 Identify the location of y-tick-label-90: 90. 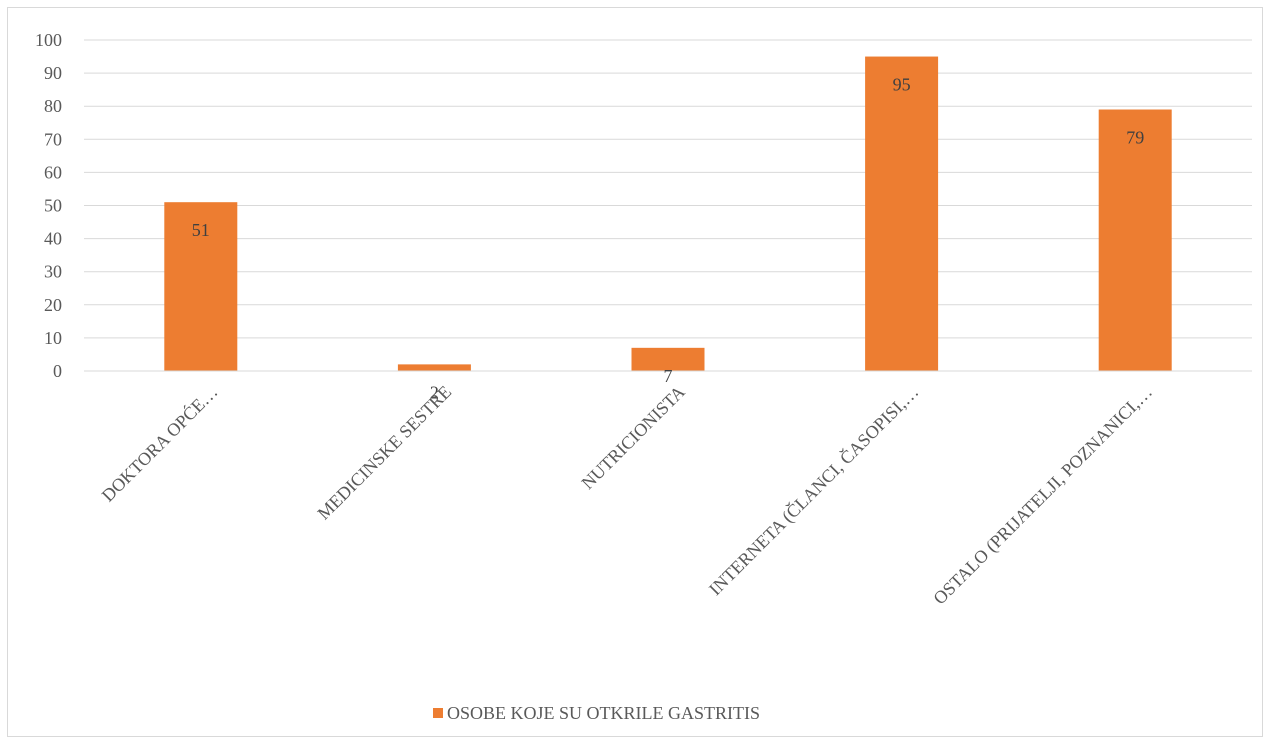
(53, 73).